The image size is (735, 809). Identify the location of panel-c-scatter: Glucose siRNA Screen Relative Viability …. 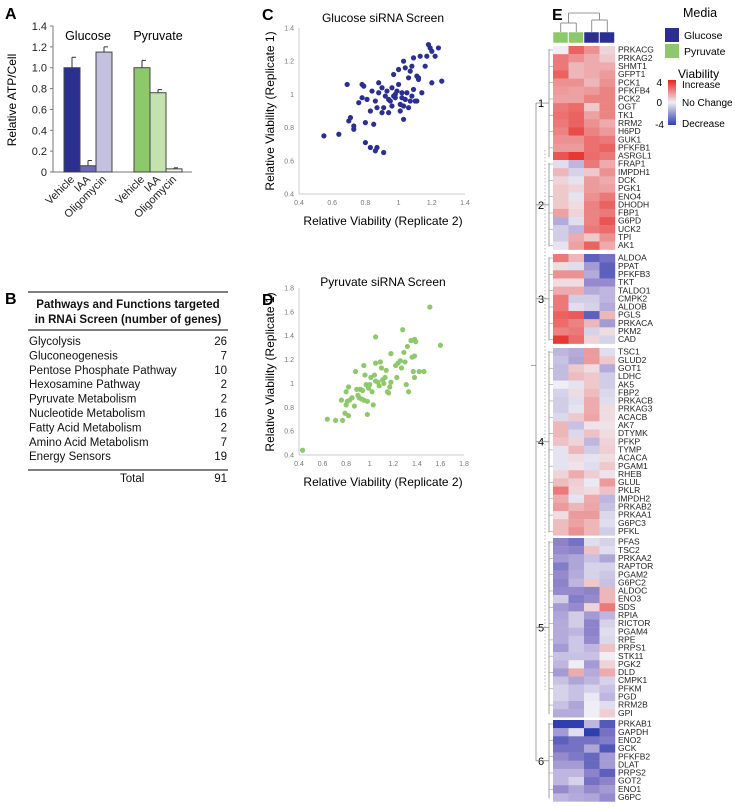
(366, 119).